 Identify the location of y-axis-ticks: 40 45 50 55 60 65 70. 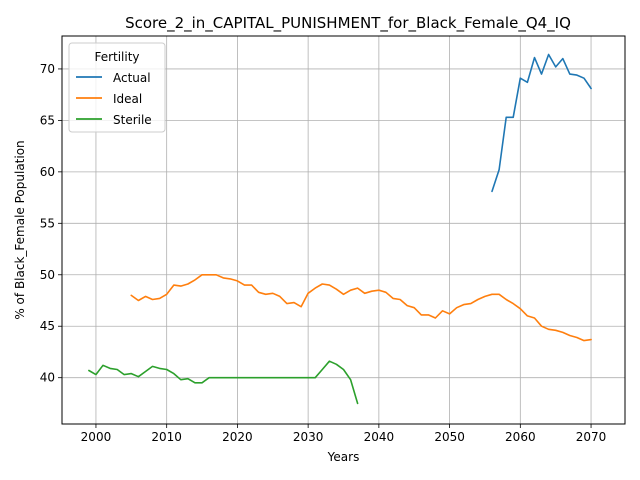
(51, 223).